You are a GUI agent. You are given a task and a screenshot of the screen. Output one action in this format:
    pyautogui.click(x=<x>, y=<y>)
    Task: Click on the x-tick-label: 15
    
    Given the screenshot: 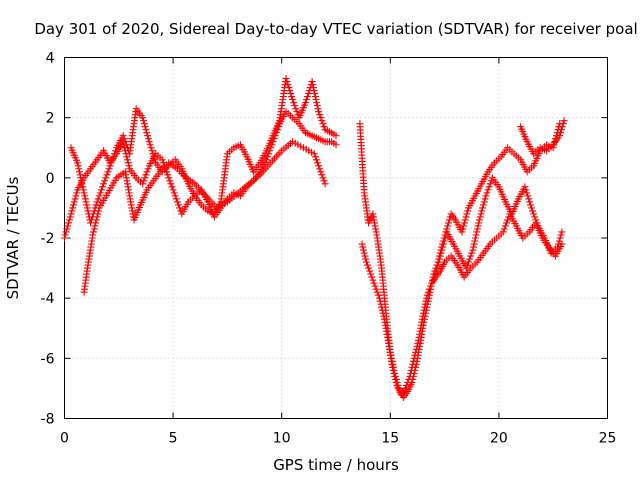 What is the action you would take?
    pyautogui.click(x=390, y=439)
    